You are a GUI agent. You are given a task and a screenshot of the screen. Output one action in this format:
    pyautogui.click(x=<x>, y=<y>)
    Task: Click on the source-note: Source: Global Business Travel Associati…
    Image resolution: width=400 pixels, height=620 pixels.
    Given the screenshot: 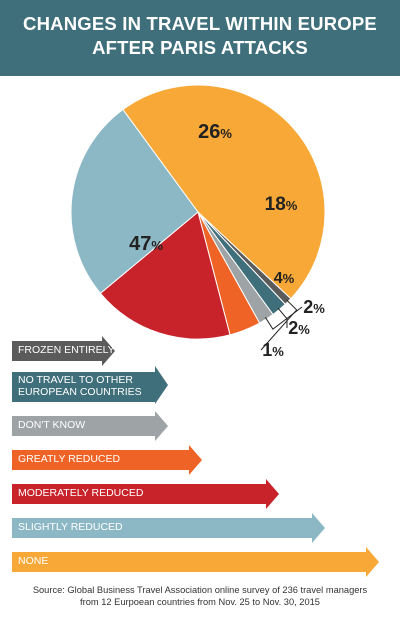 What is the action you would take?
    pyautogui.click(x=200, y=596)
    